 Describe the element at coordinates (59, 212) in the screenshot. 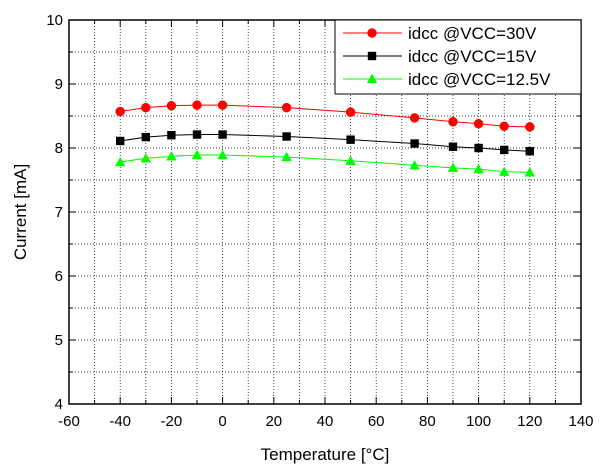

I see `y-tick-label: 7` at that location.